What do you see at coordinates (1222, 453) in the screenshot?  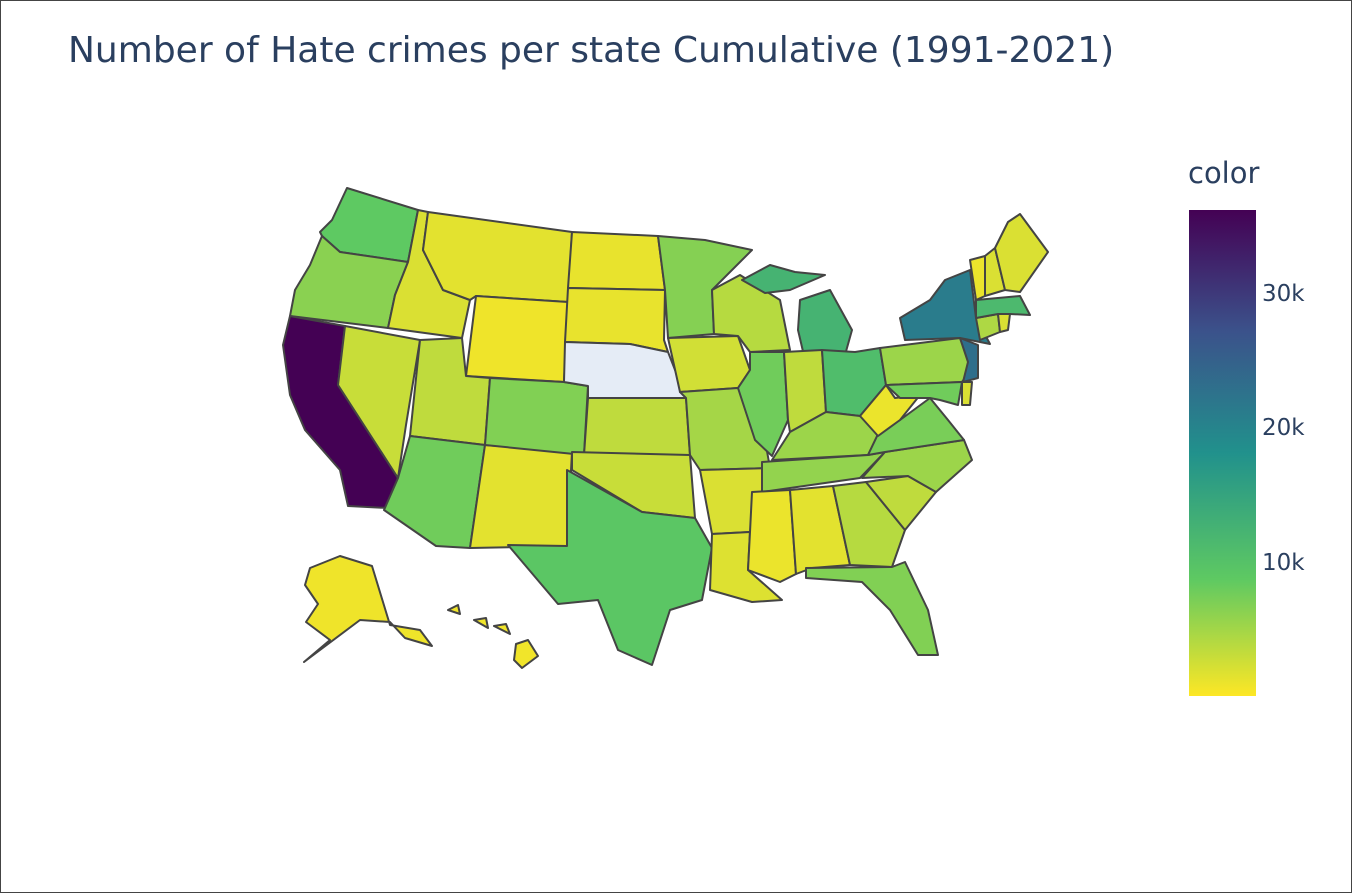 I see `colorbar-gradient` at bounding box center [1222, 453].